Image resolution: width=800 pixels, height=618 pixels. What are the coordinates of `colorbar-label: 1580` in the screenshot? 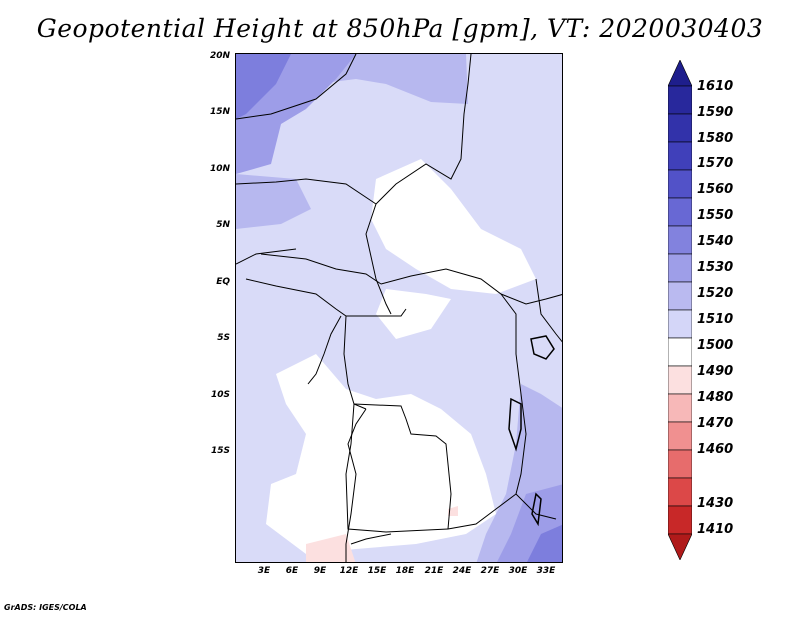 It's located at (715, 138).